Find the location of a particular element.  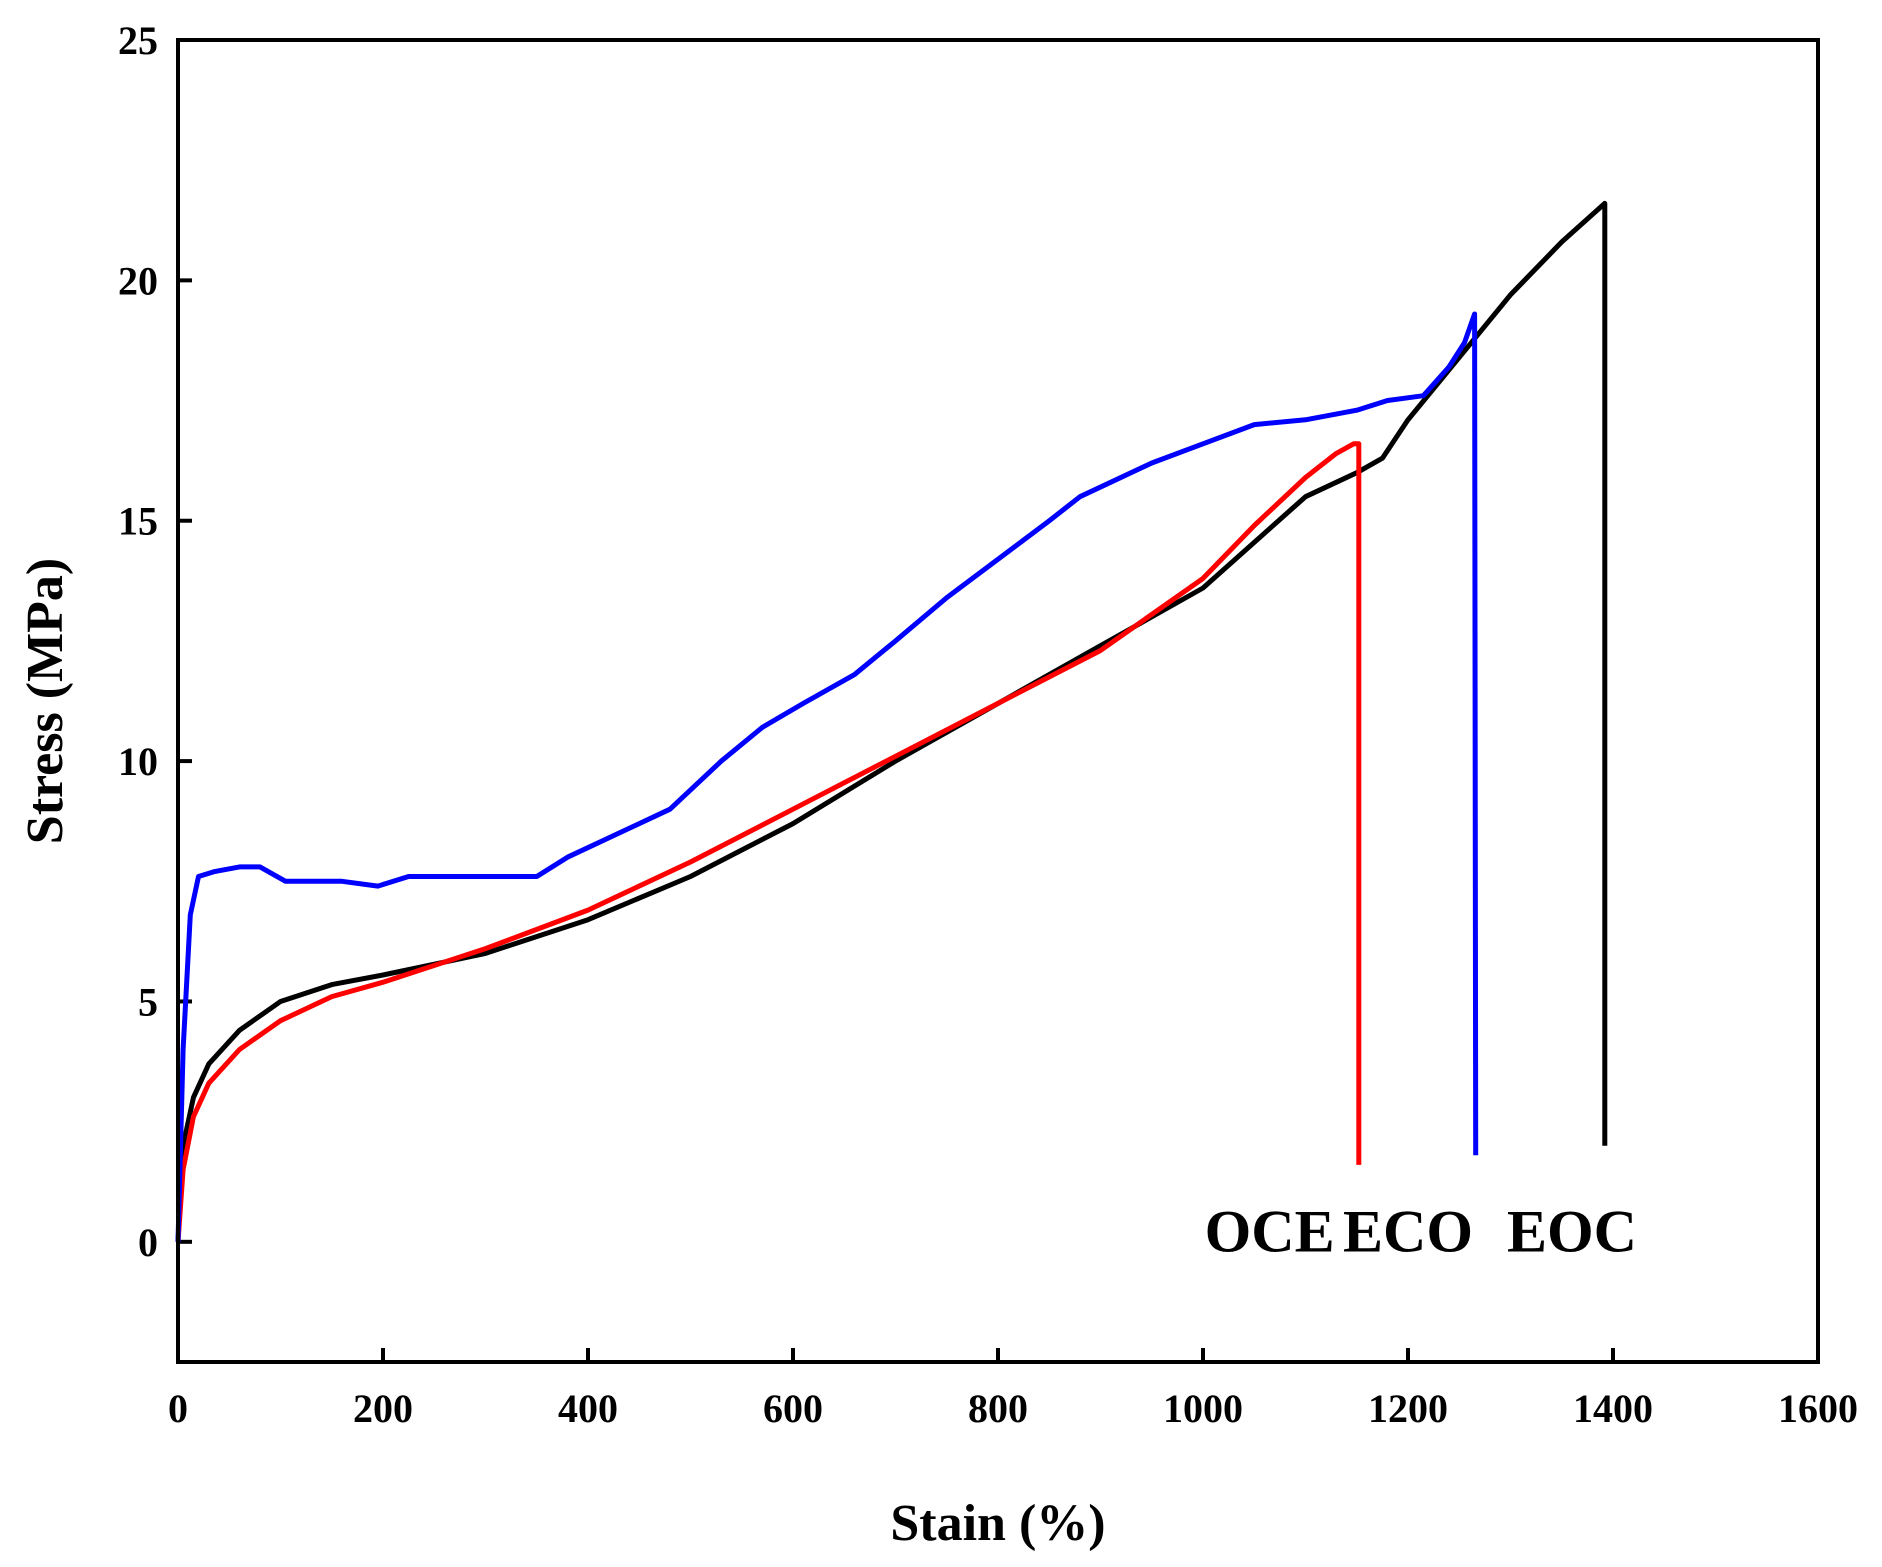

series-label-oce: OCE is located at coordinates (1270, 1231).